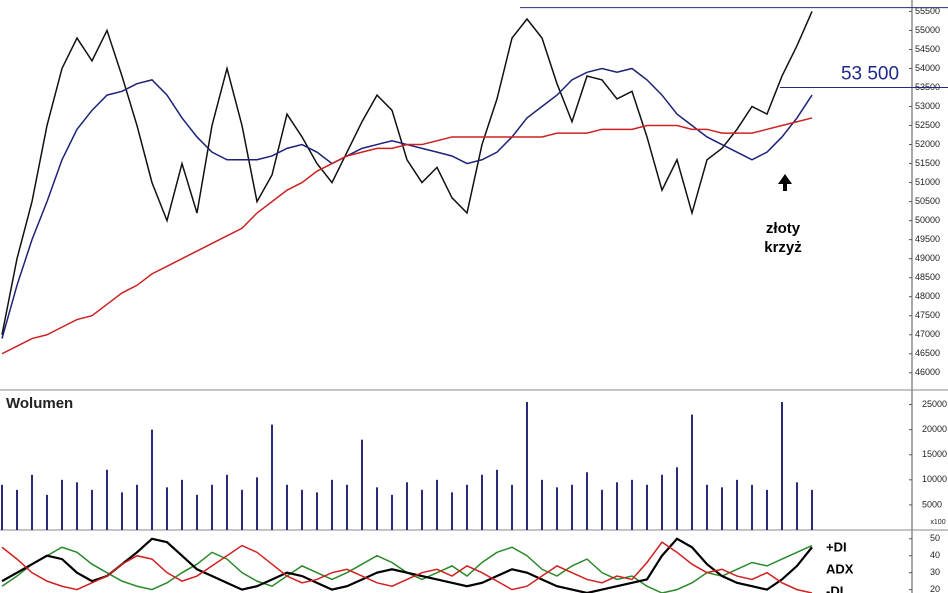 The height and width of the screenshot is (593, 948). Describe the element at coordinates (927, 201) in the screenshot. I see `y-tick-label: 50500` at that location.